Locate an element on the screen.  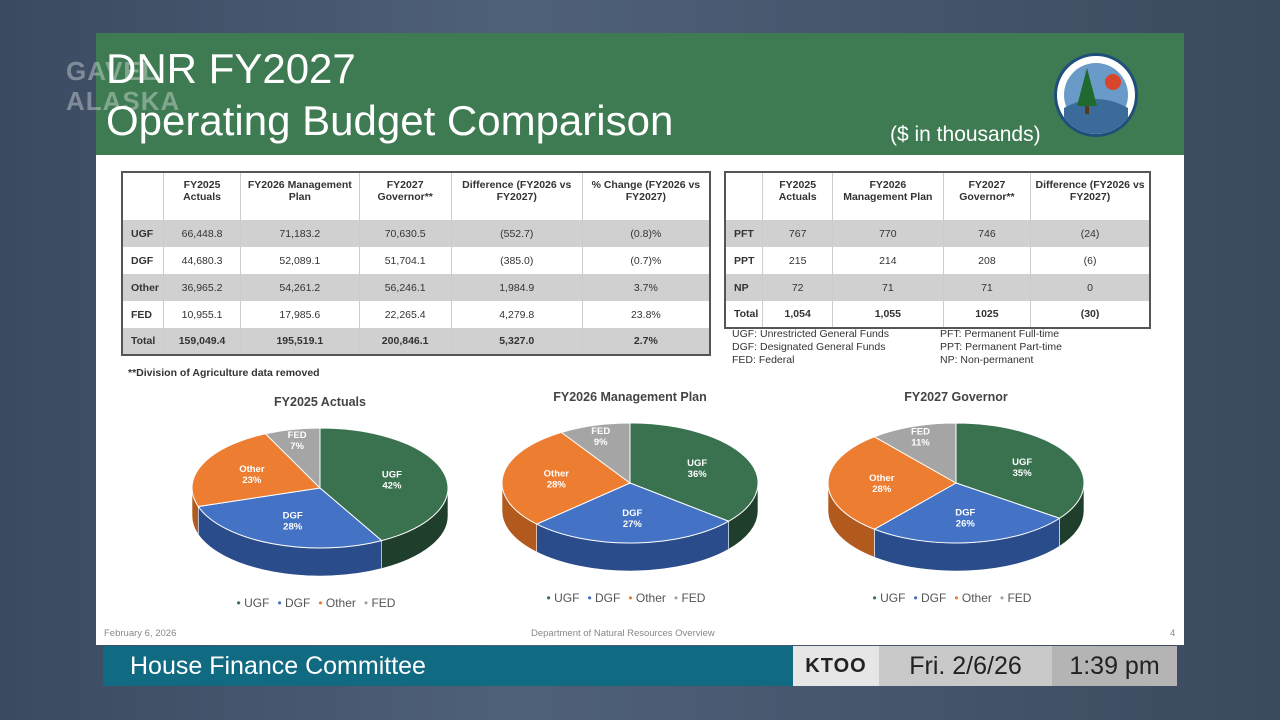
table-row: DGF 44,680.3 52,089.1 51,704.1 (385.0) (0.7)% is located at coordinates (416, 260).